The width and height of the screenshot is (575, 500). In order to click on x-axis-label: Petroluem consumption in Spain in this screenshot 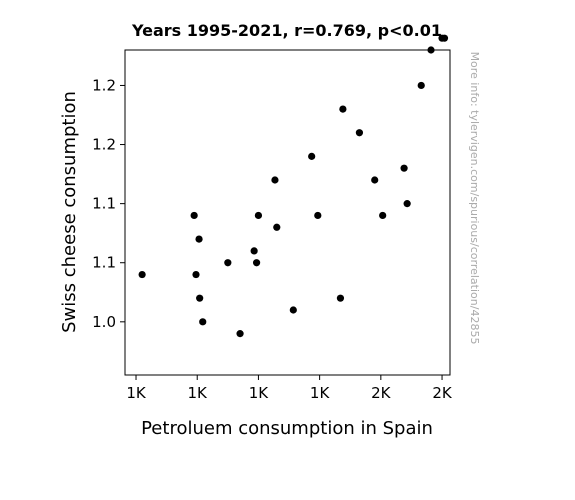, I will do `click(287, 428)`.